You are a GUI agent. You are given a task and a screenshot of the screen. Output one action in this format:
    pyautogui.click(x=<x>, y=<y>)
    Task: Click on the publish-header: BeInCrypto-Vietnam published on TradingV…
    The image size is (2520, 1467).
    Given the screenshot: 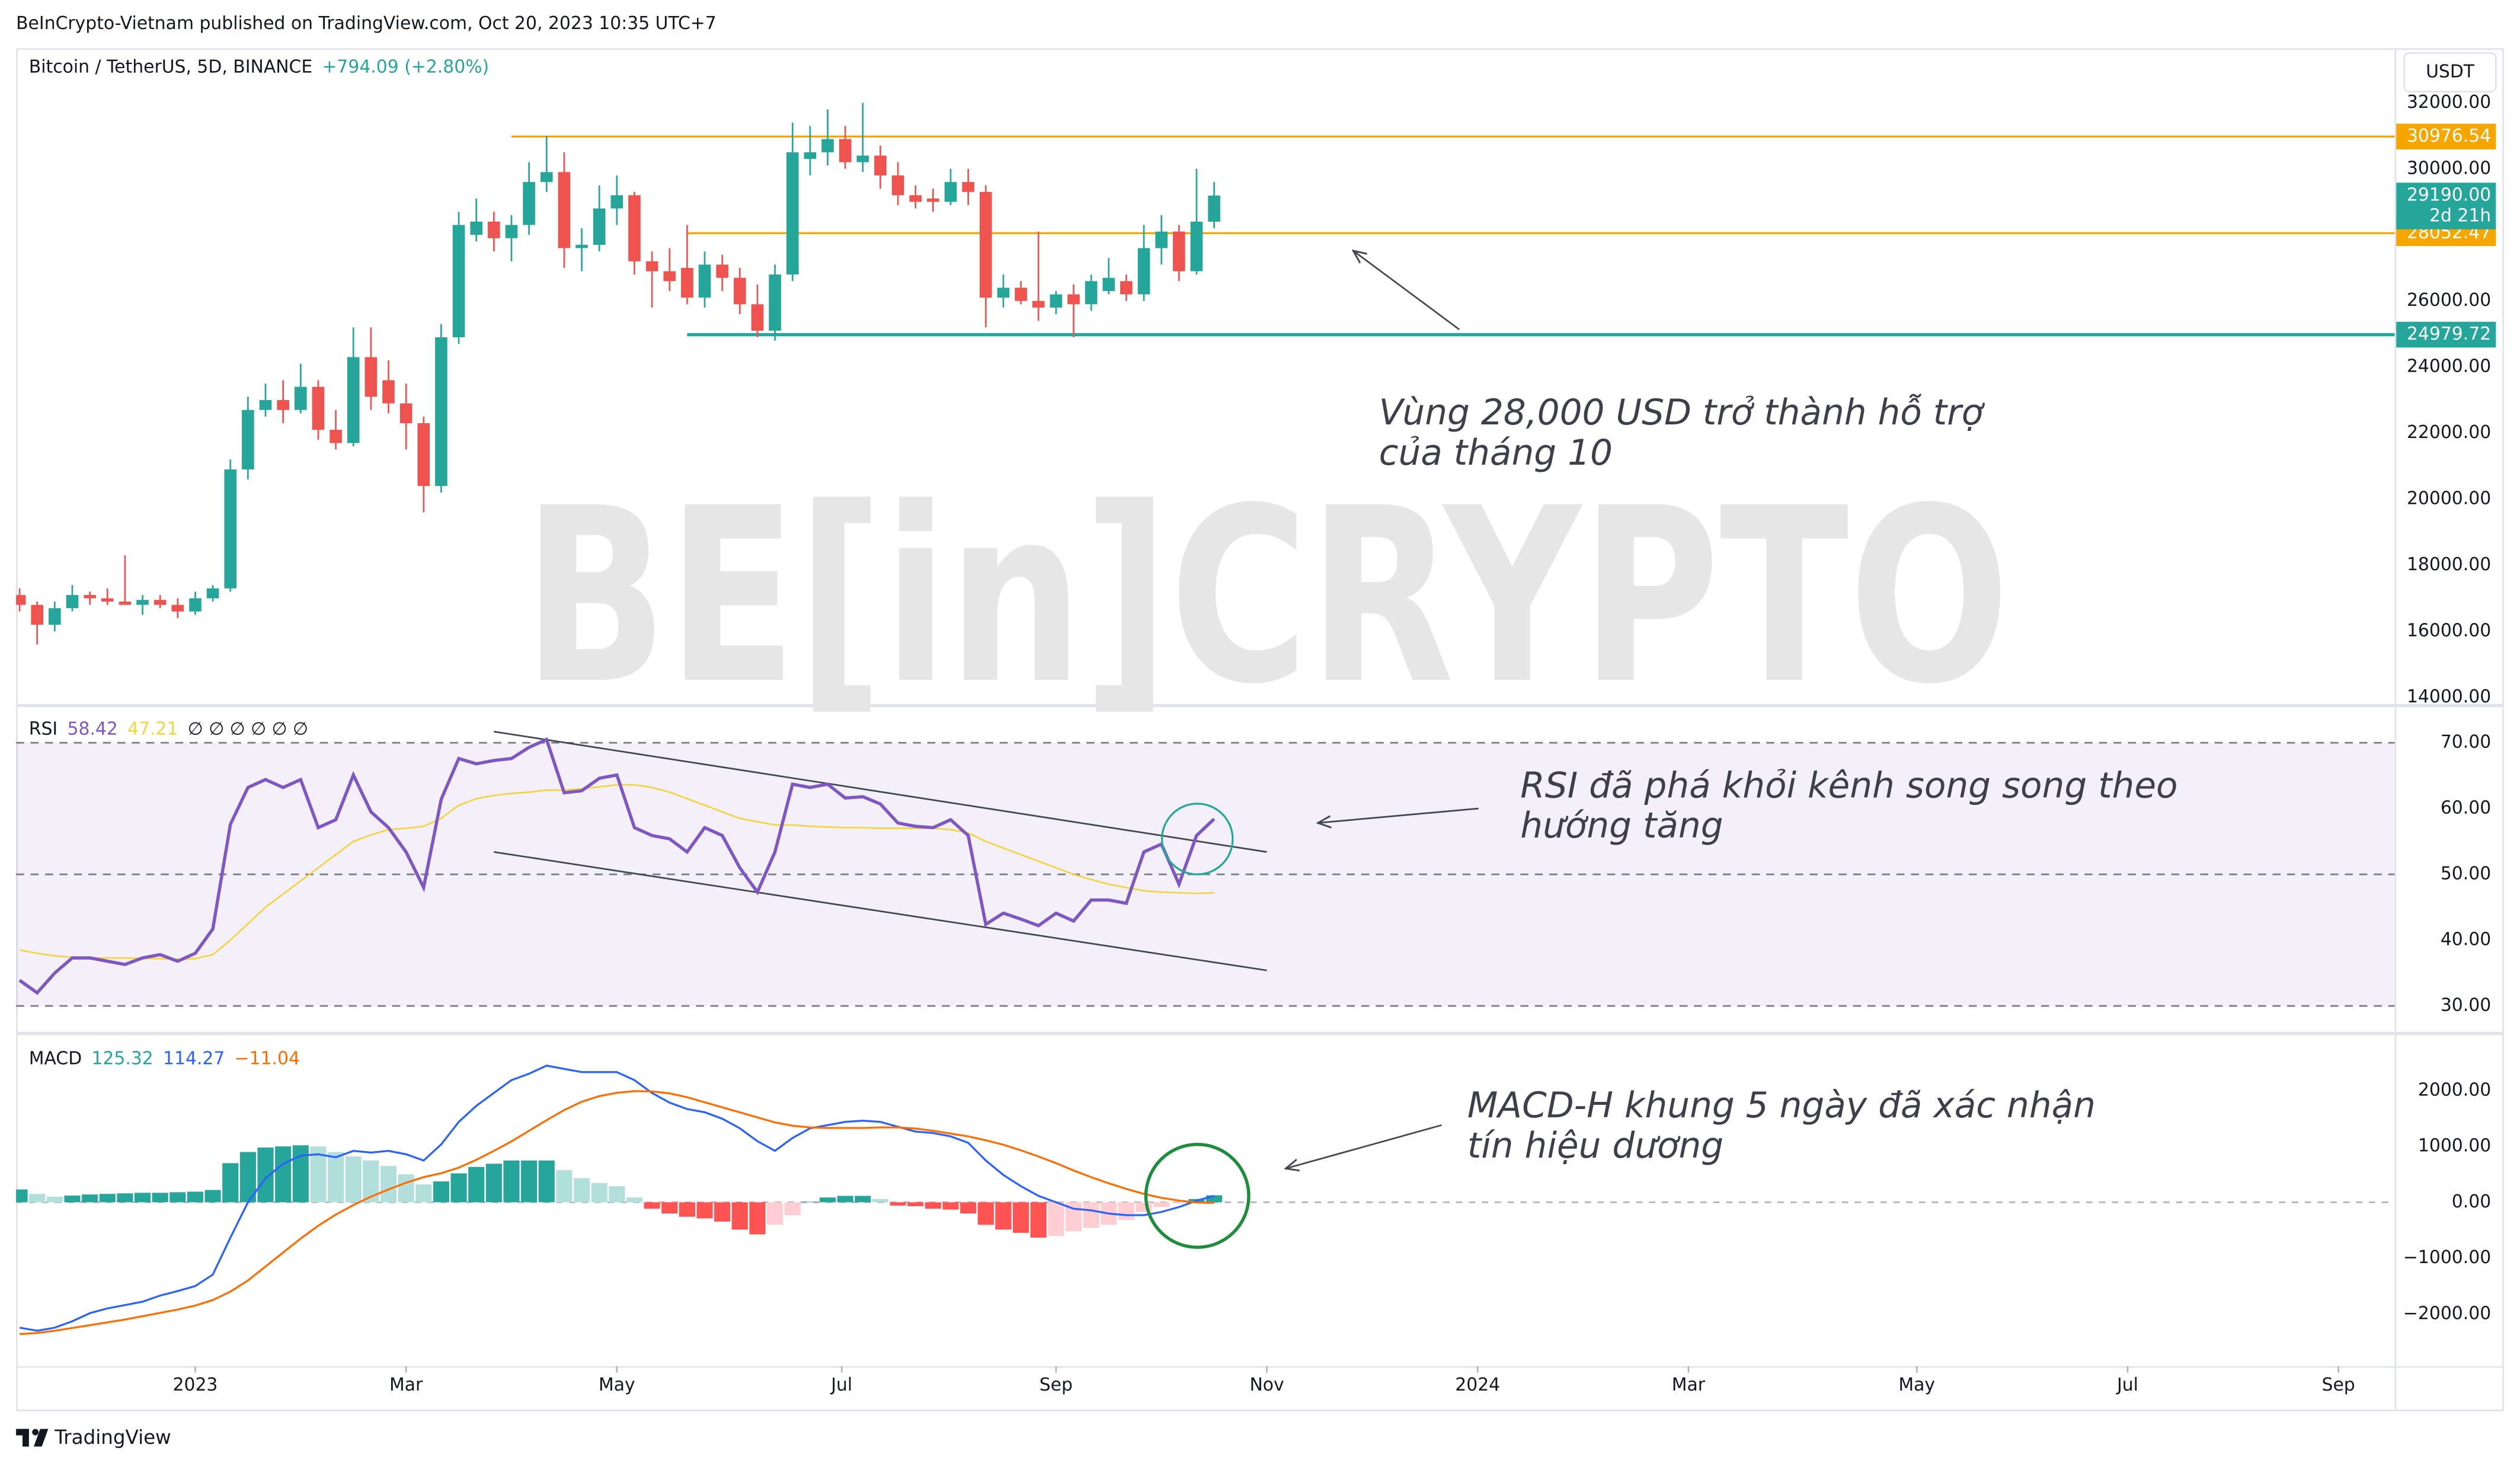 What is the action you would take?
    pyautogui.click(x=367, y=24)
    